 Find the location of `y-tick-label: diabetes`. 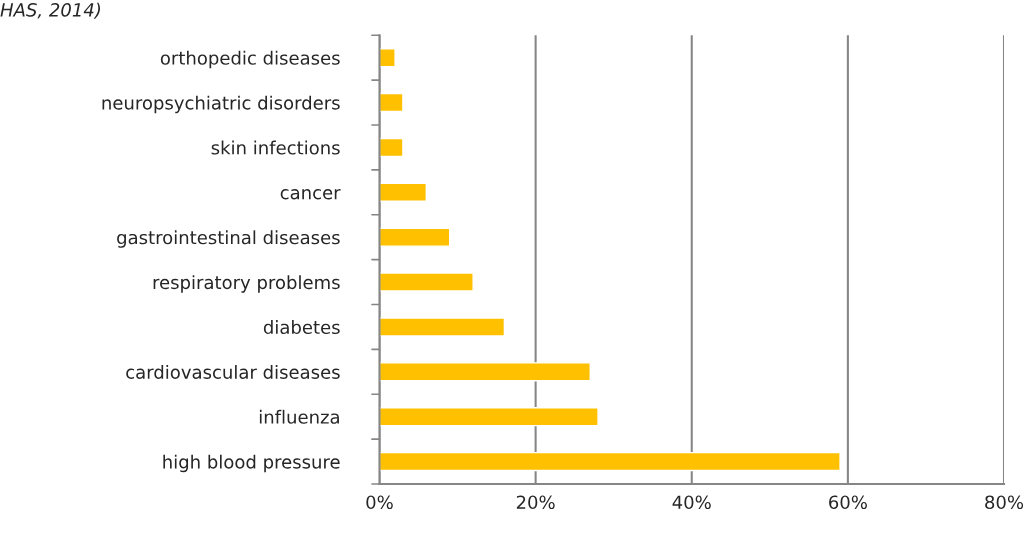

y-tick-label: diabetes is located at coordinates (301, 327).